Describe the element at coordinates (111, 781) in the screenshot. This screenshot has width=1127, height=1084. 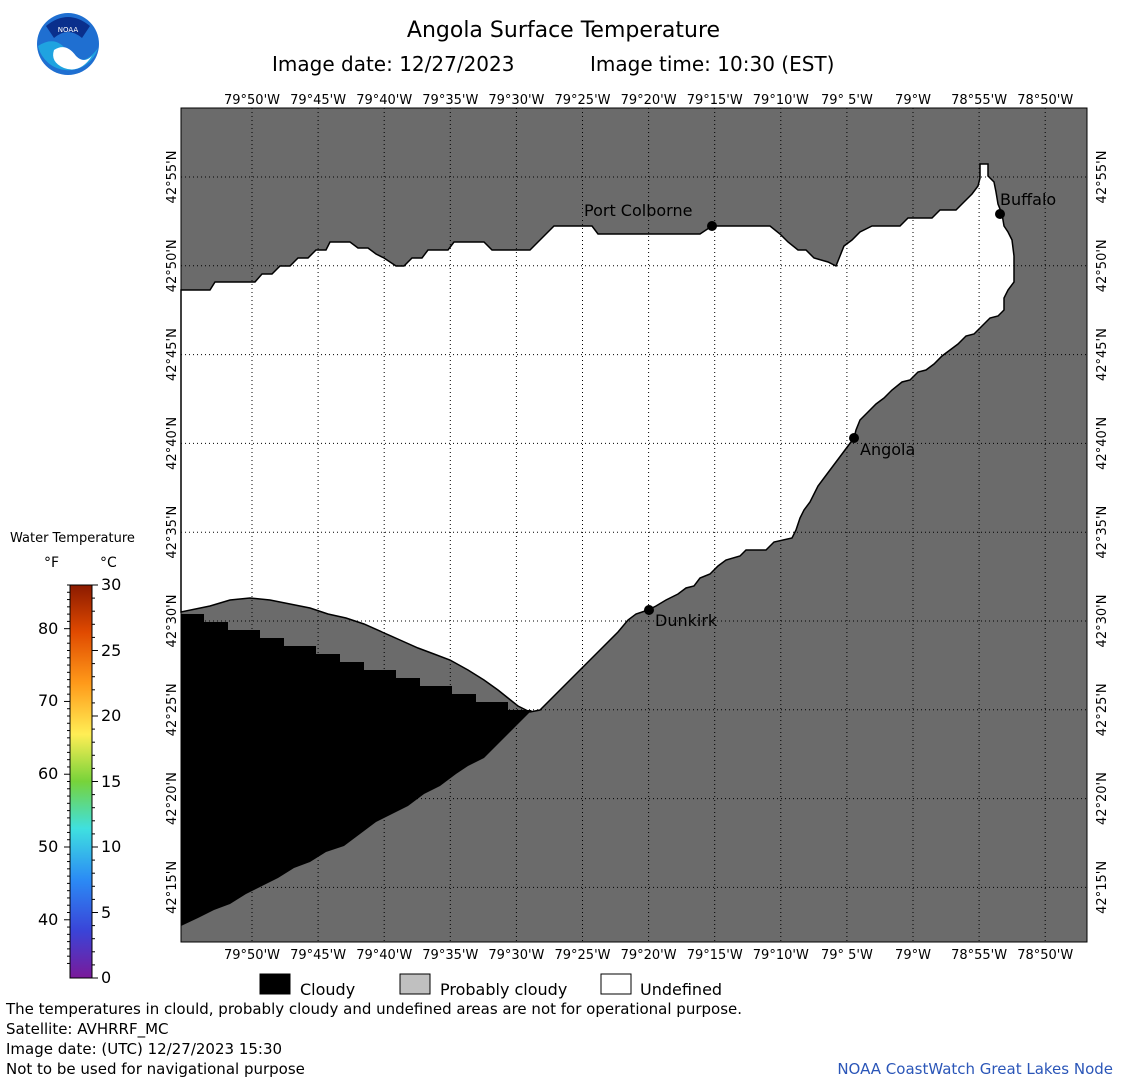
I see `colorbar-c-label: 15` at that location.